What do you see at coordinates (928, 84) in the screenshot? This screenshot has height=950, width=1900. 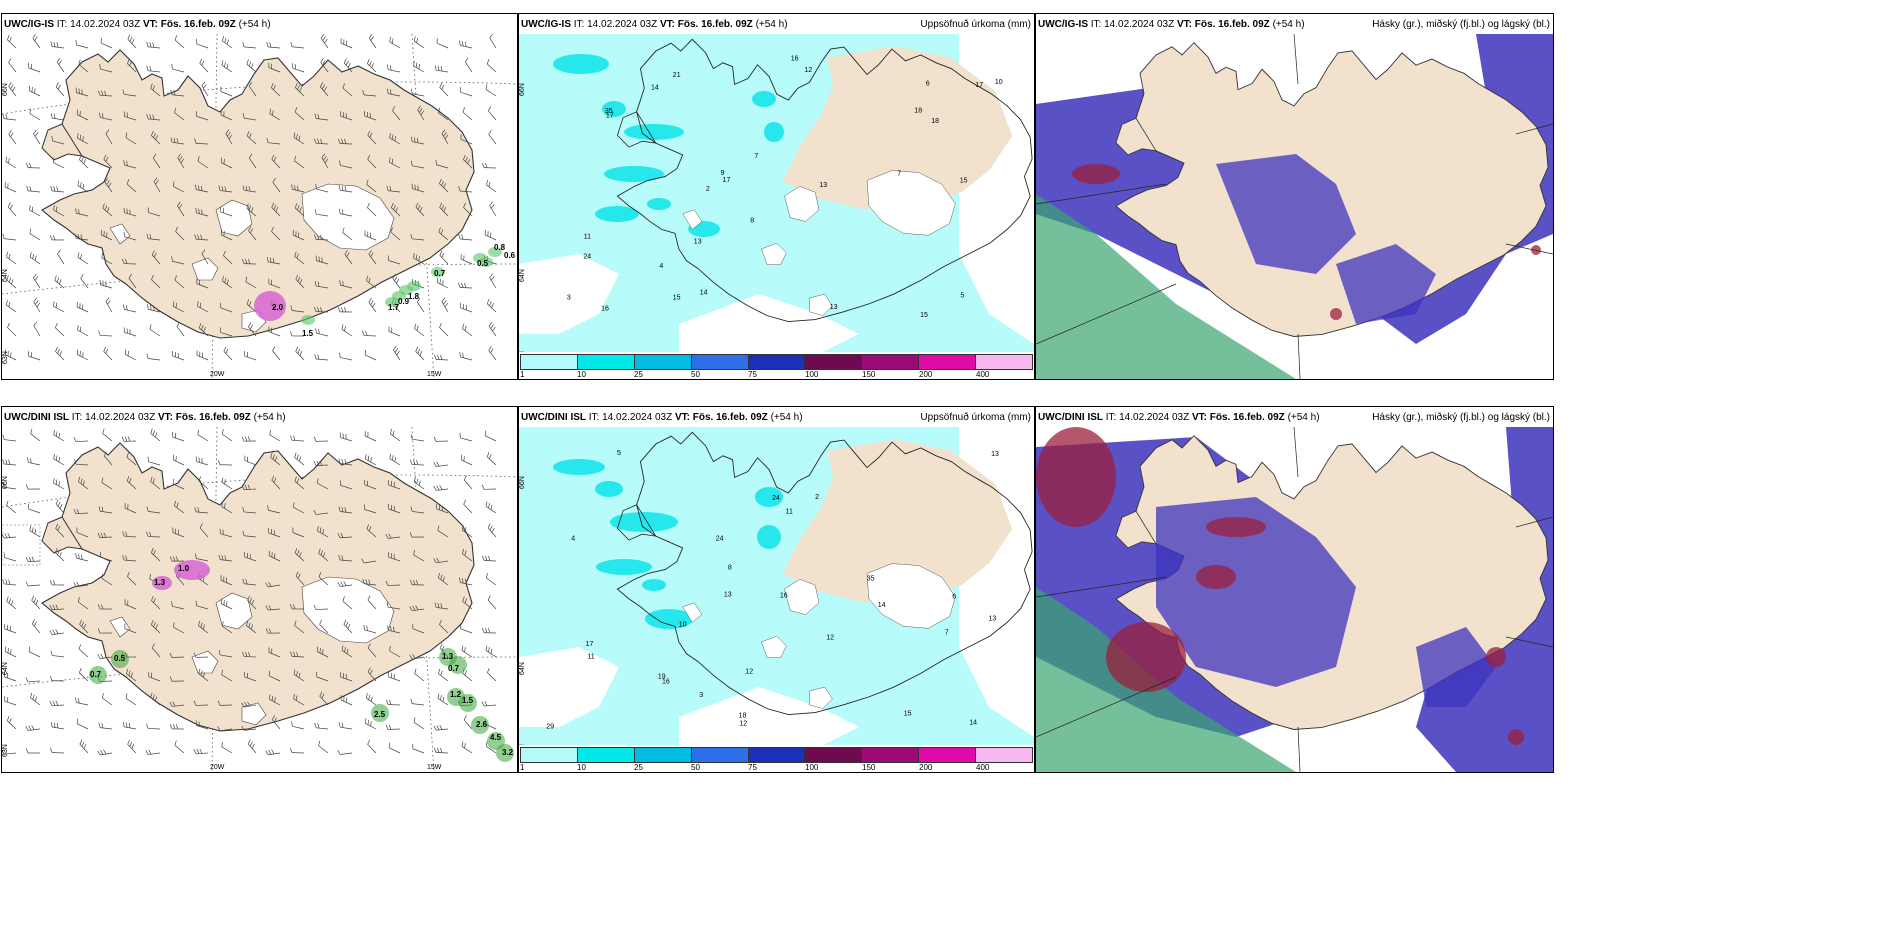 I see `precip-value: 6` at bounding box center [928, 84].